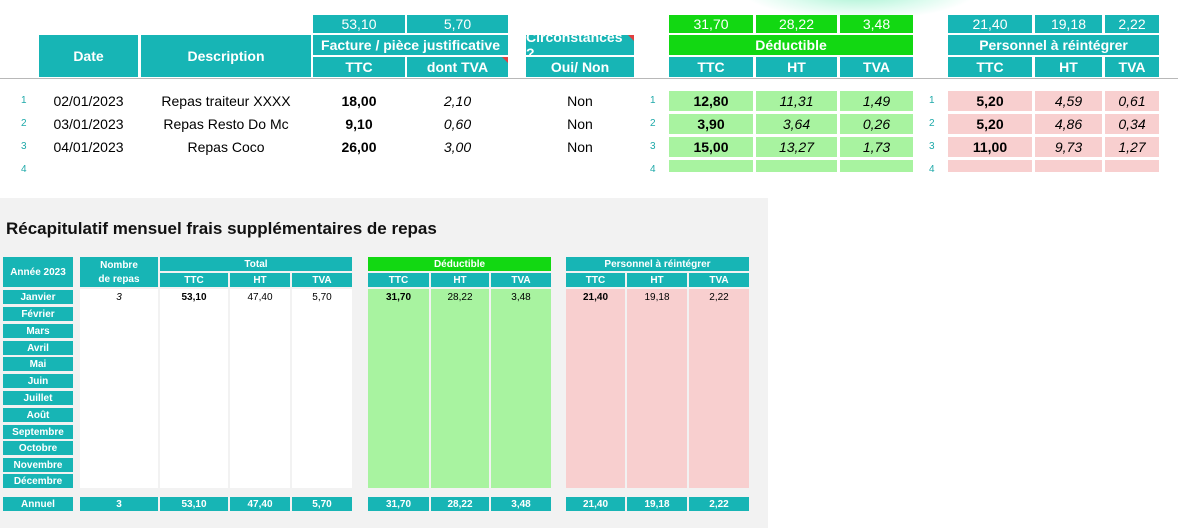 Image resolution: width=1178 pixels, height=528 pixels. Describe the element at coordinates (521, 280) in the screenshot. I see `recap-header-deductible-tva: TVA` at that location.